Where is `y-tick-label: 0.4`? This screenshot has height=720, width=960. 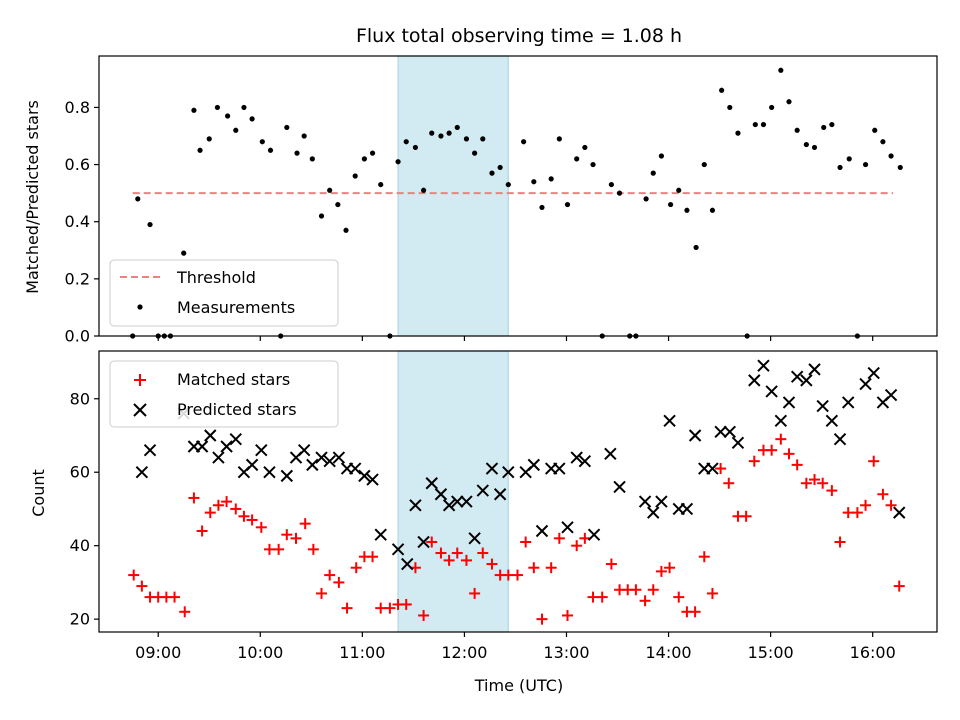 y-tick-label: 0.4 is located at coordinates (77, 221).